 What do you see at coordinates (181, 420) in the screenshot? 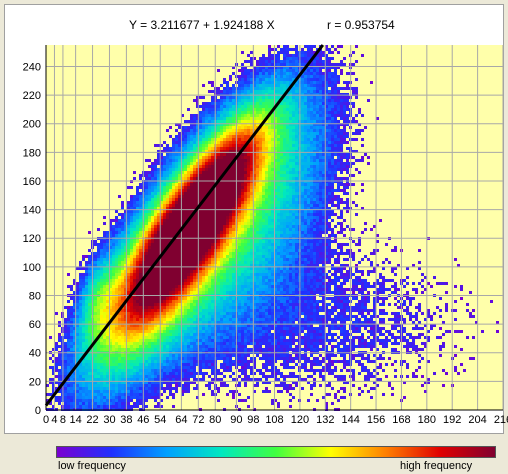
I see `x-tick-label: 64` at bounding box center [181, 420].